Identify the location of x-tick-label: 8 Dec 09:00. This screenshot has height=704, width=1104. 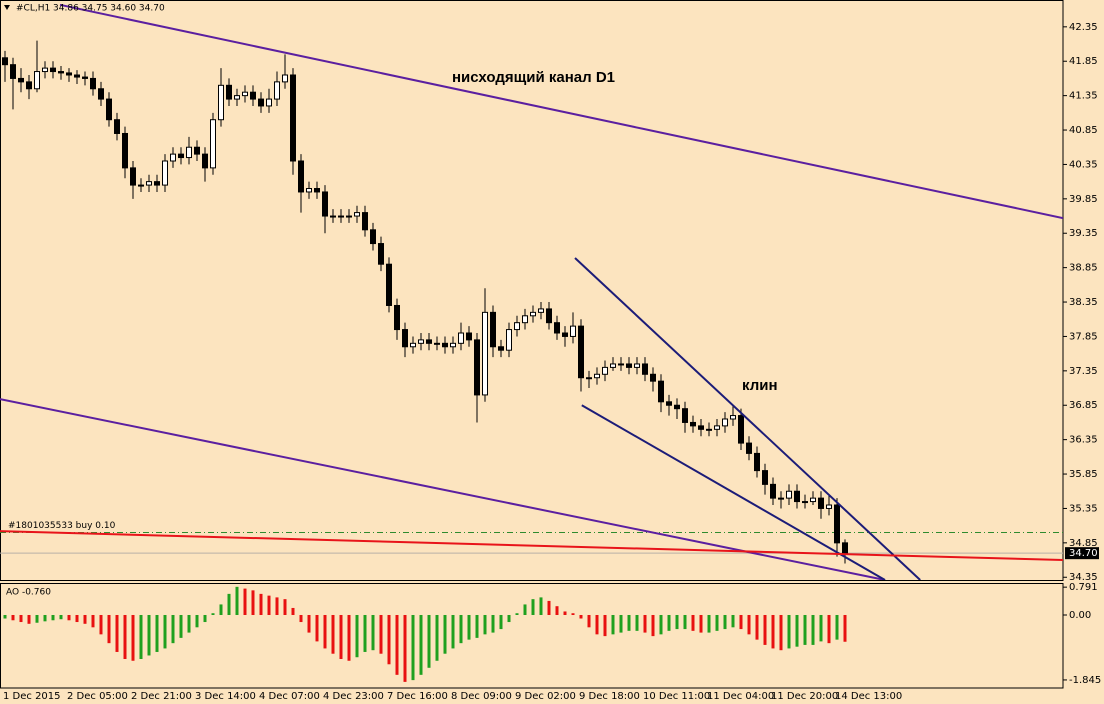
(481, 696).